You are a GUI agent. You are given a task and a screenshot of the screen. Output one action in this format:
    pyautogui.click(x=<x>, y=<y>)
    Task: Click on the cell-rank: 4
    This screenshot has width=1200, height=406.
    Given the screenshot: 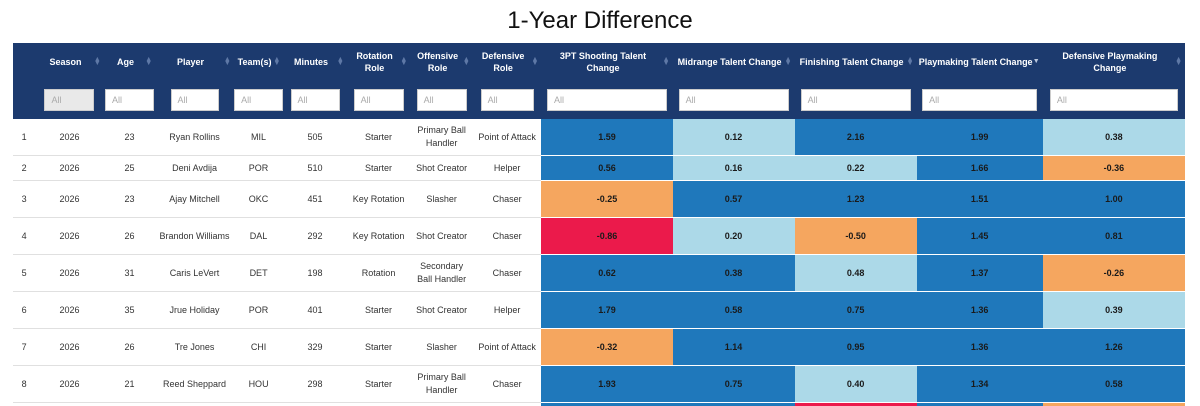 What is the action you would take?
    pyautogui.click(x=24, y=236)
    